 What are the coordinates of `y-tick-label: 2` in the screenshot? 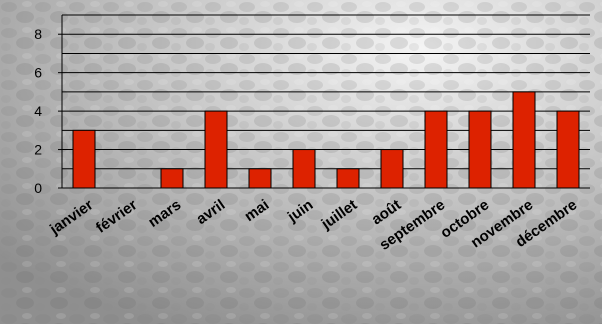 It's located at (38, 150).